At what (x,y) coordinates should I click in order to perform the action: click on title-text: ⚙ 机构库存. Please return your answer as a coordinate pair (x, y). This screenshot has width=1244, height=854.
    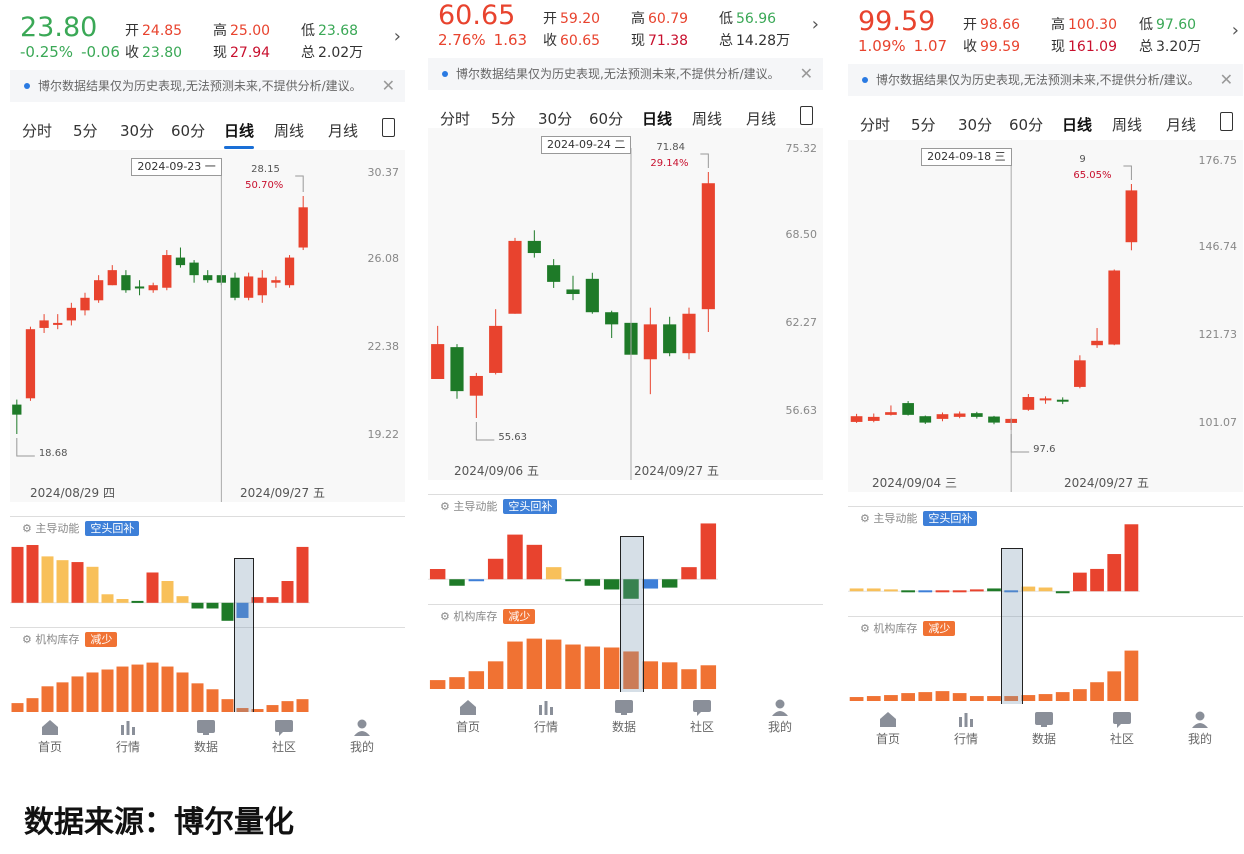
    Looking at the image, I should click on (51, 639).